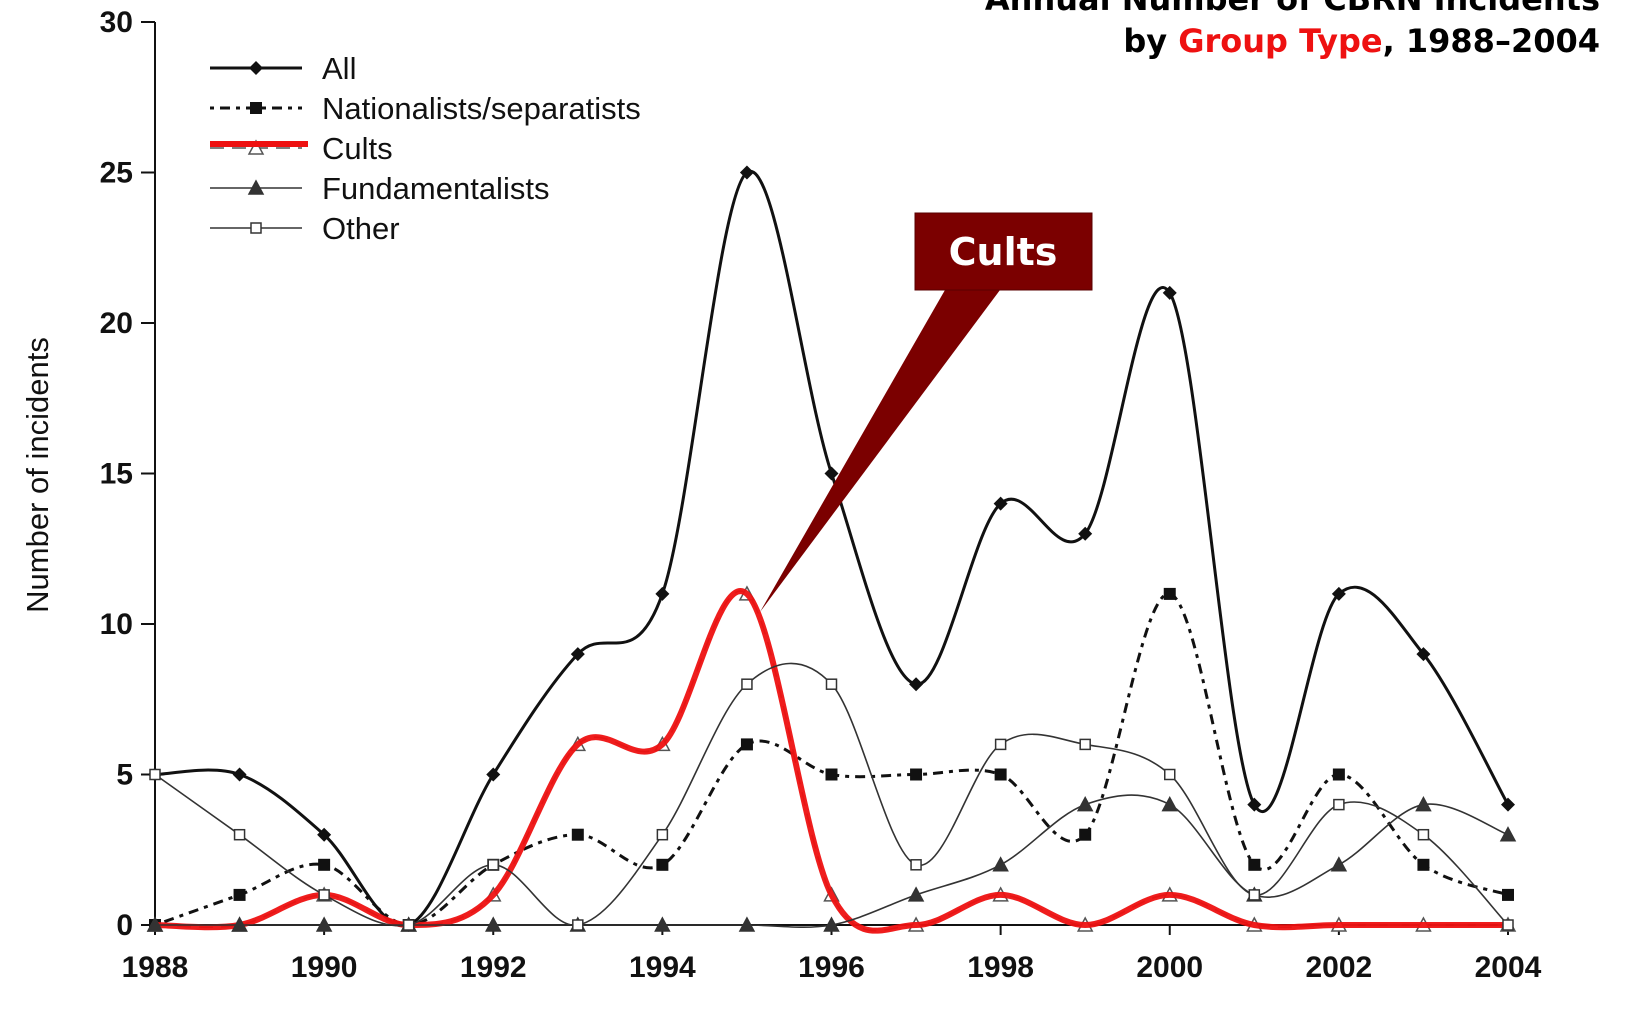 The image size is (1645, 1031). Describe the element at coordinates (831, 967) in the screenshot. I see `x-tick-label: 1996` at that location.